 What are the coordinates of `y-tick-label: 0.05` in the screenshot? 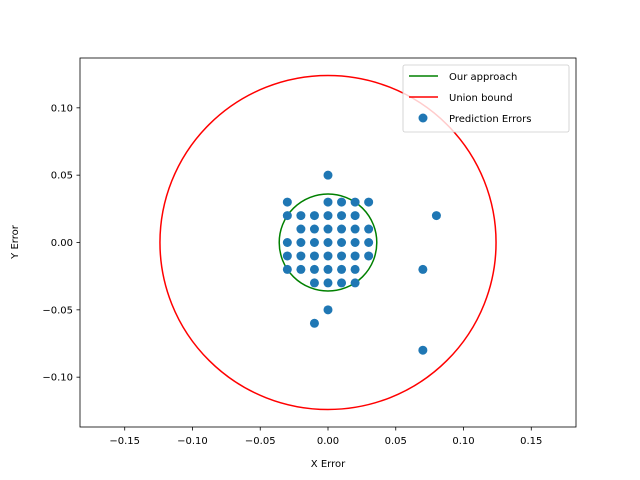 It's located at (62, 176).